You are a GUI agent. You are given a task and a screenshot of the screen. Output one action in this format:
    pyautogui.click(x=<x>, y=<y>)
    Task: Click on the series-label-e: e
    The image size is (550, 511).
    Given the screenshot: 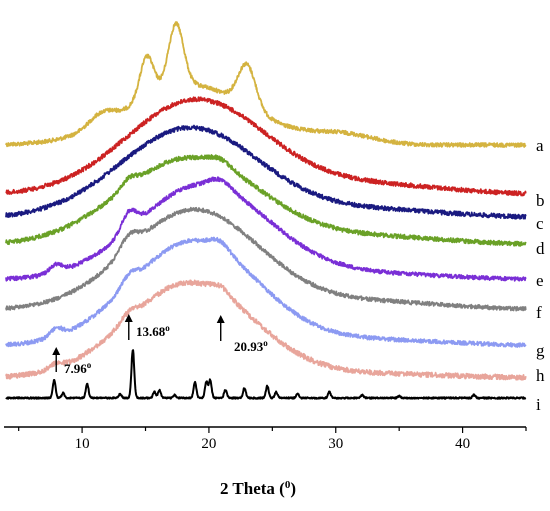 What is the action you would take?
    pyautogui.click(x=540, y=280)
    